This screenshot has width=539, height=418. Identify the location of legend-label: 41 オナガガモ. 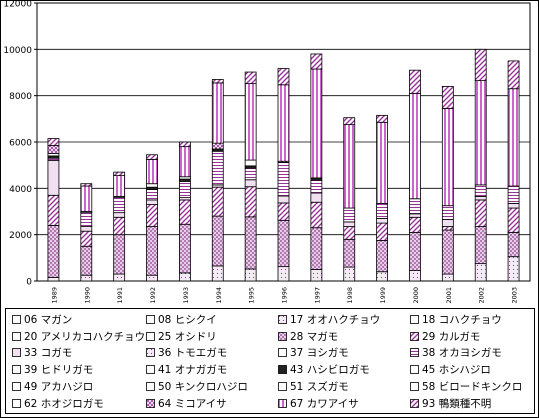
(193, 370).